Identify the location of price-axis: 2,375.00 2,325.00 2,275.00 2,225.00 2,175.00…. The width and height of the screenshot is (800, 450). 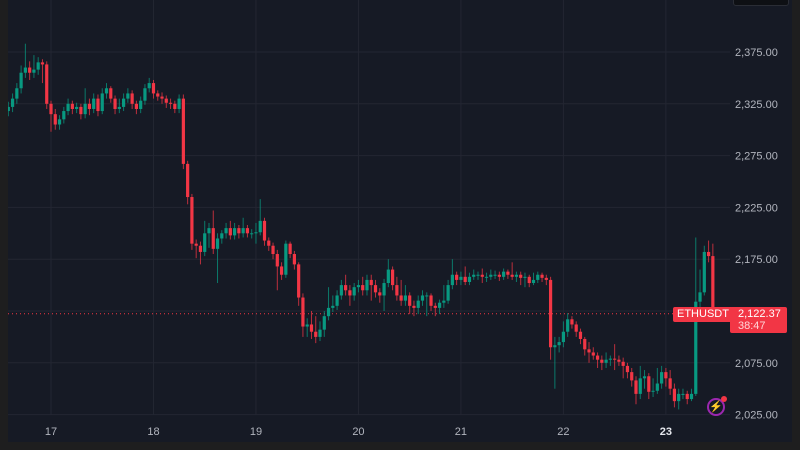
(756, 234).